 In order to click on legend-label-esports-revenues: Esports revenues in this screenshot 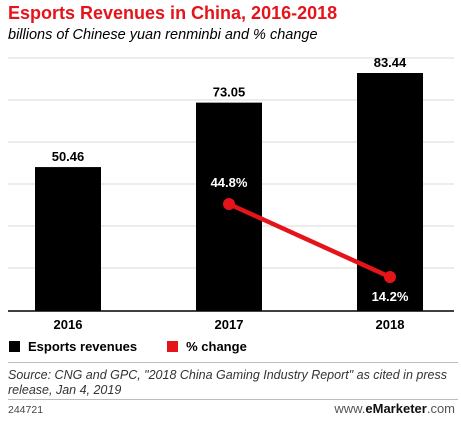, I will do `click(83, 346)`.